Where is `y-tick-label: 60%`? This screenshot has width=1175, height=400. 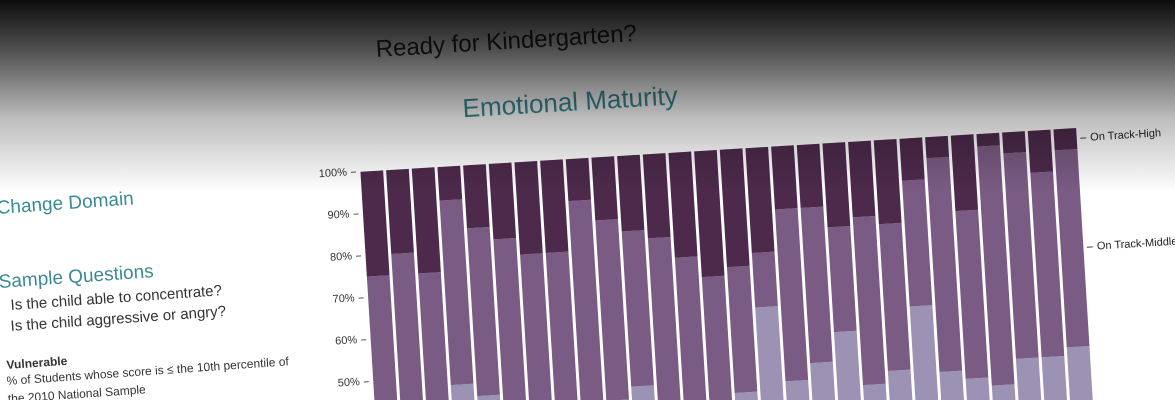 y-tick-label: 60% is located at coordinates (346, 340).